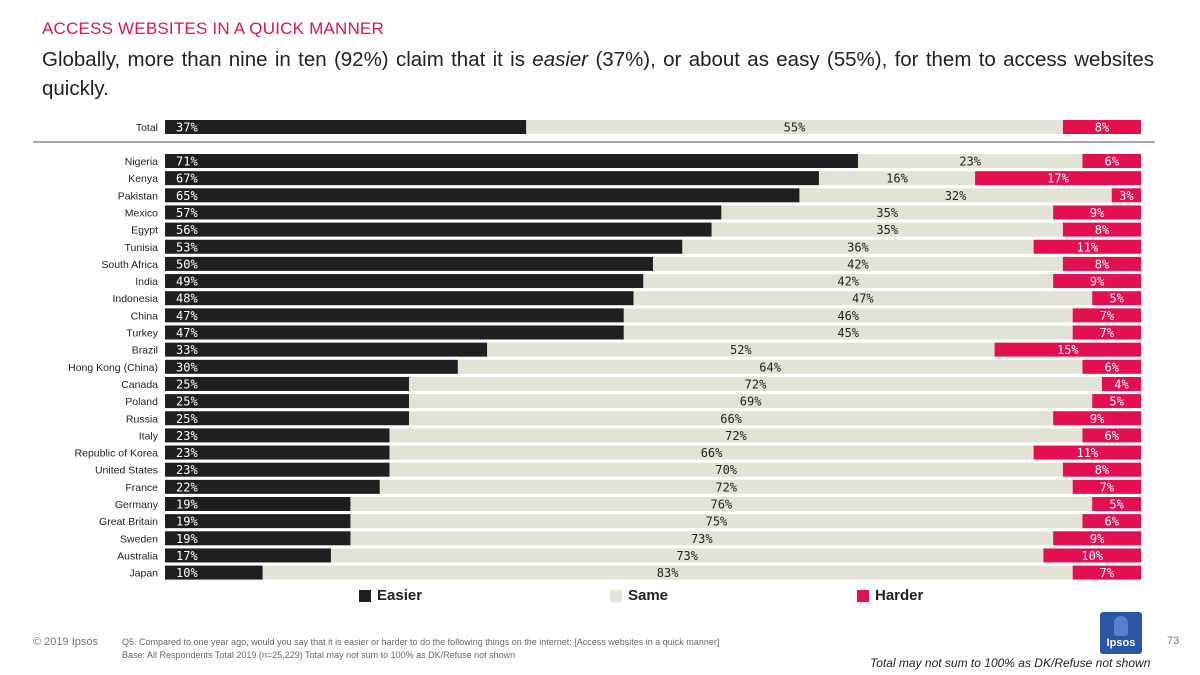 The height and width of the screenshot is (675, 1200). I want to click on value-same-egypt: 35%, so click(887, 230).